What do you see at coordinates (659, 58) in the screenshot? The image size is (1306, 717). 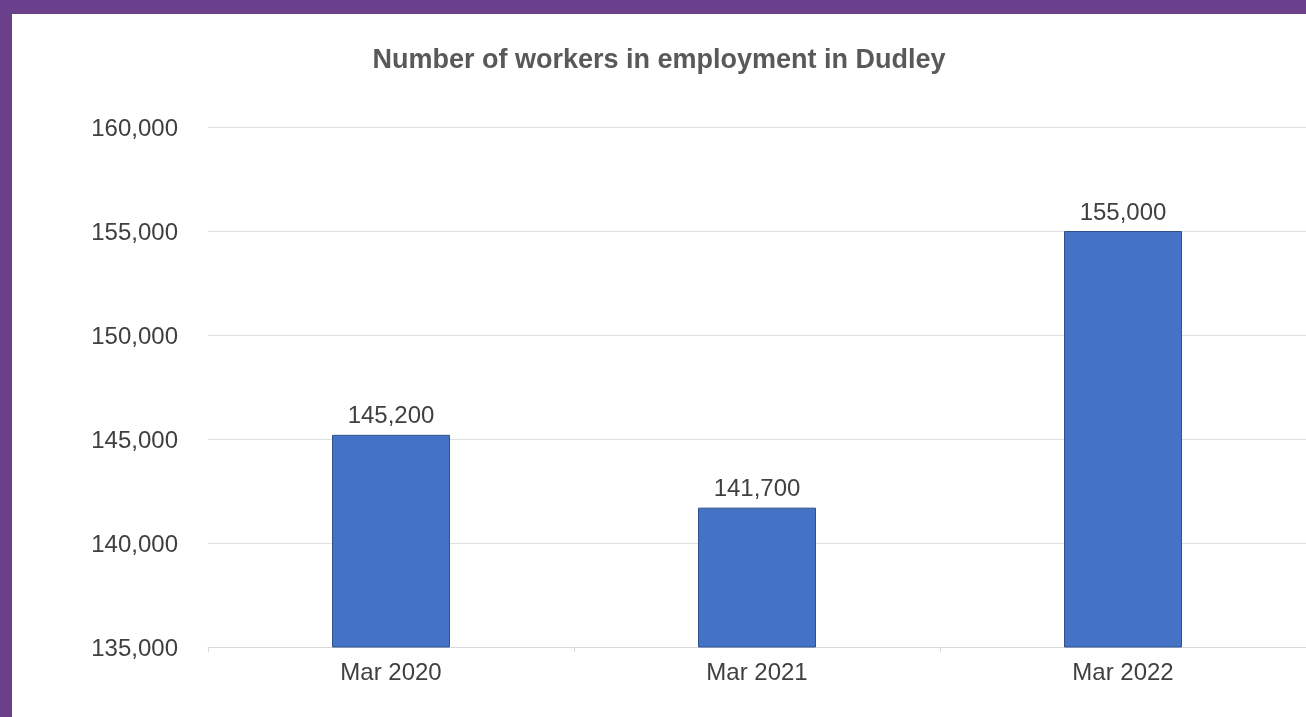 I see `chart-title: Number of workers in employment in Dudley` at bounding box center [659, 58].